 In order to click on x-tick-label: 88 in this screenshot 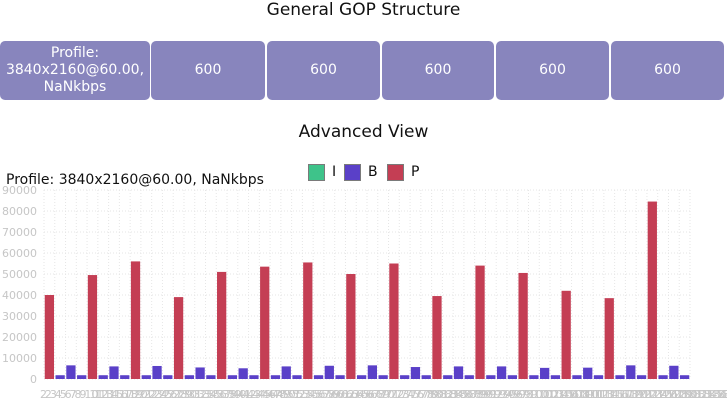, I will do `click(476, 394)`.